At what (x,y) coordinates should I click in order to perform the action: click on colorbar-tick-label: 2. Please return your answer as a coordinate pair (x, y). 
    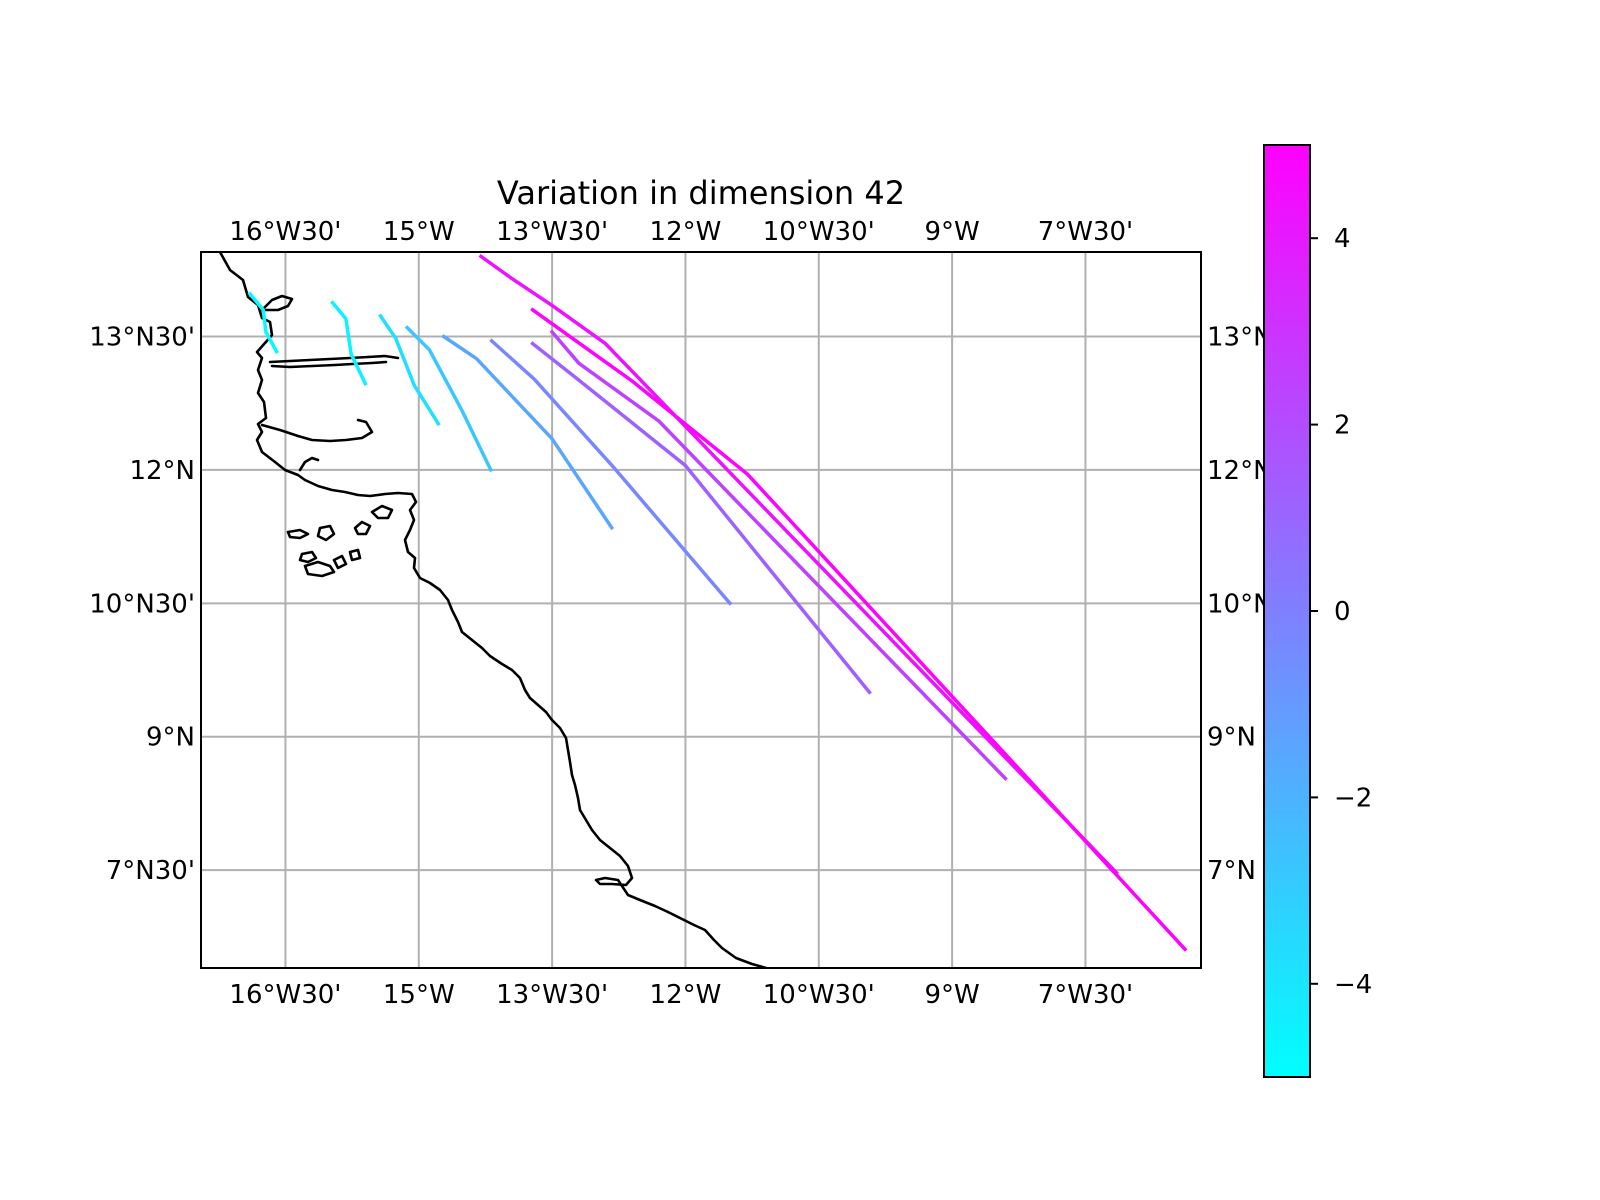
    Looking at the image, I should click on (1342, 426).